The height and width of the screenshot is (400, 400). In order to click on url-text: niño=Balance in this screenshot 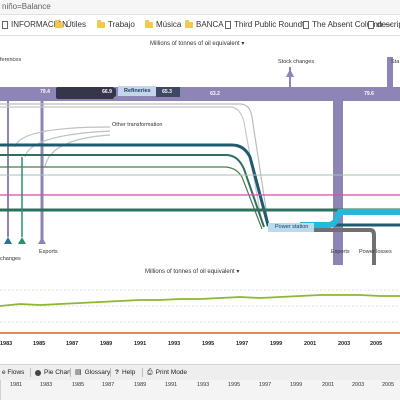, I will do `click(26, 6)`.